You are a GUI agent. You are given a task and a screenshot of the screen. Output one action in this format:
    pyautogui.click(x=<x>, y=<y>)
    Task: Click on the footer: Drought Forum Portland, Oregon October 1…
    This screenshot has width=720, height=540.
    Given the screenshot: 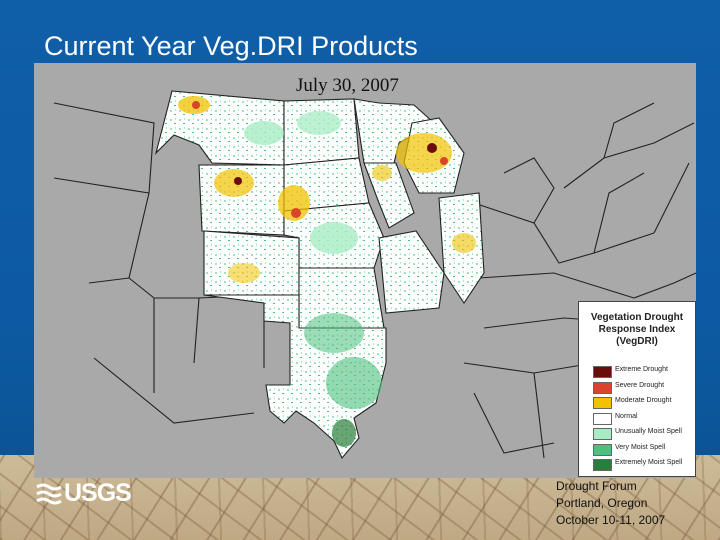 What is the action you would take?
    pyautogui.click(x=610, y=503)
    